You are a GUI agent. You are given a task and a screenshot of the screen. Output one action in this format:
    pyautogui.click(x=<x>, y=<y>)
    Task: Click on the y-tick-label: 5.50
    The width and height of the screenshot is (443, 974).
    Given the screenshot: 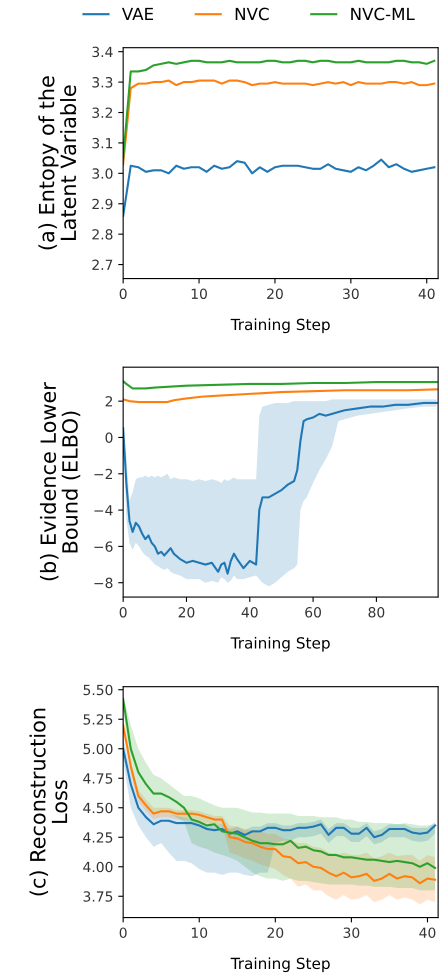 What is the action you would take?
    pyautogui.click(x=98, y=690)
    